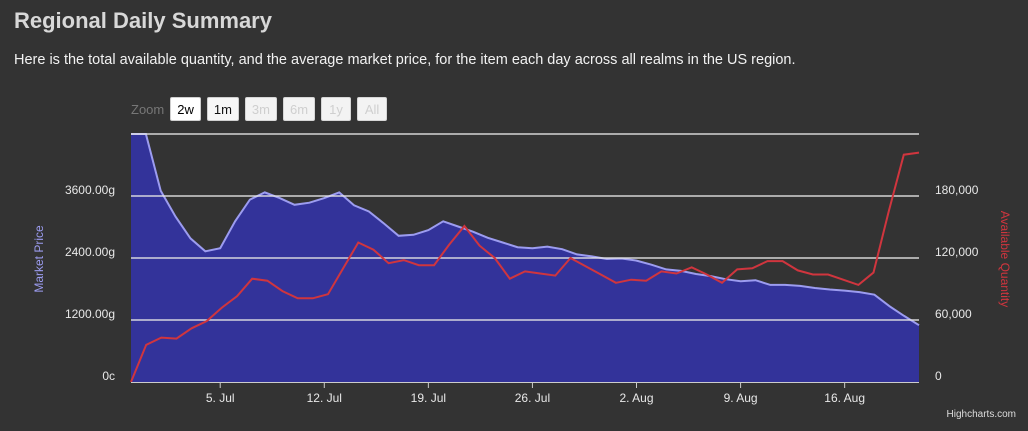 The image size is (1028, 431). I want to click on highcharts-credits: Highcharts.com, so click(981, 414).